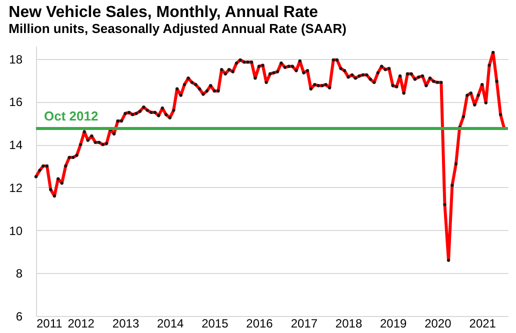 This screenshot has width=516, height=333. What do you see at coordinates (126, 323) in the screenshot?
I see `x-tick-label: 2013` at bounding box center [126, 323].